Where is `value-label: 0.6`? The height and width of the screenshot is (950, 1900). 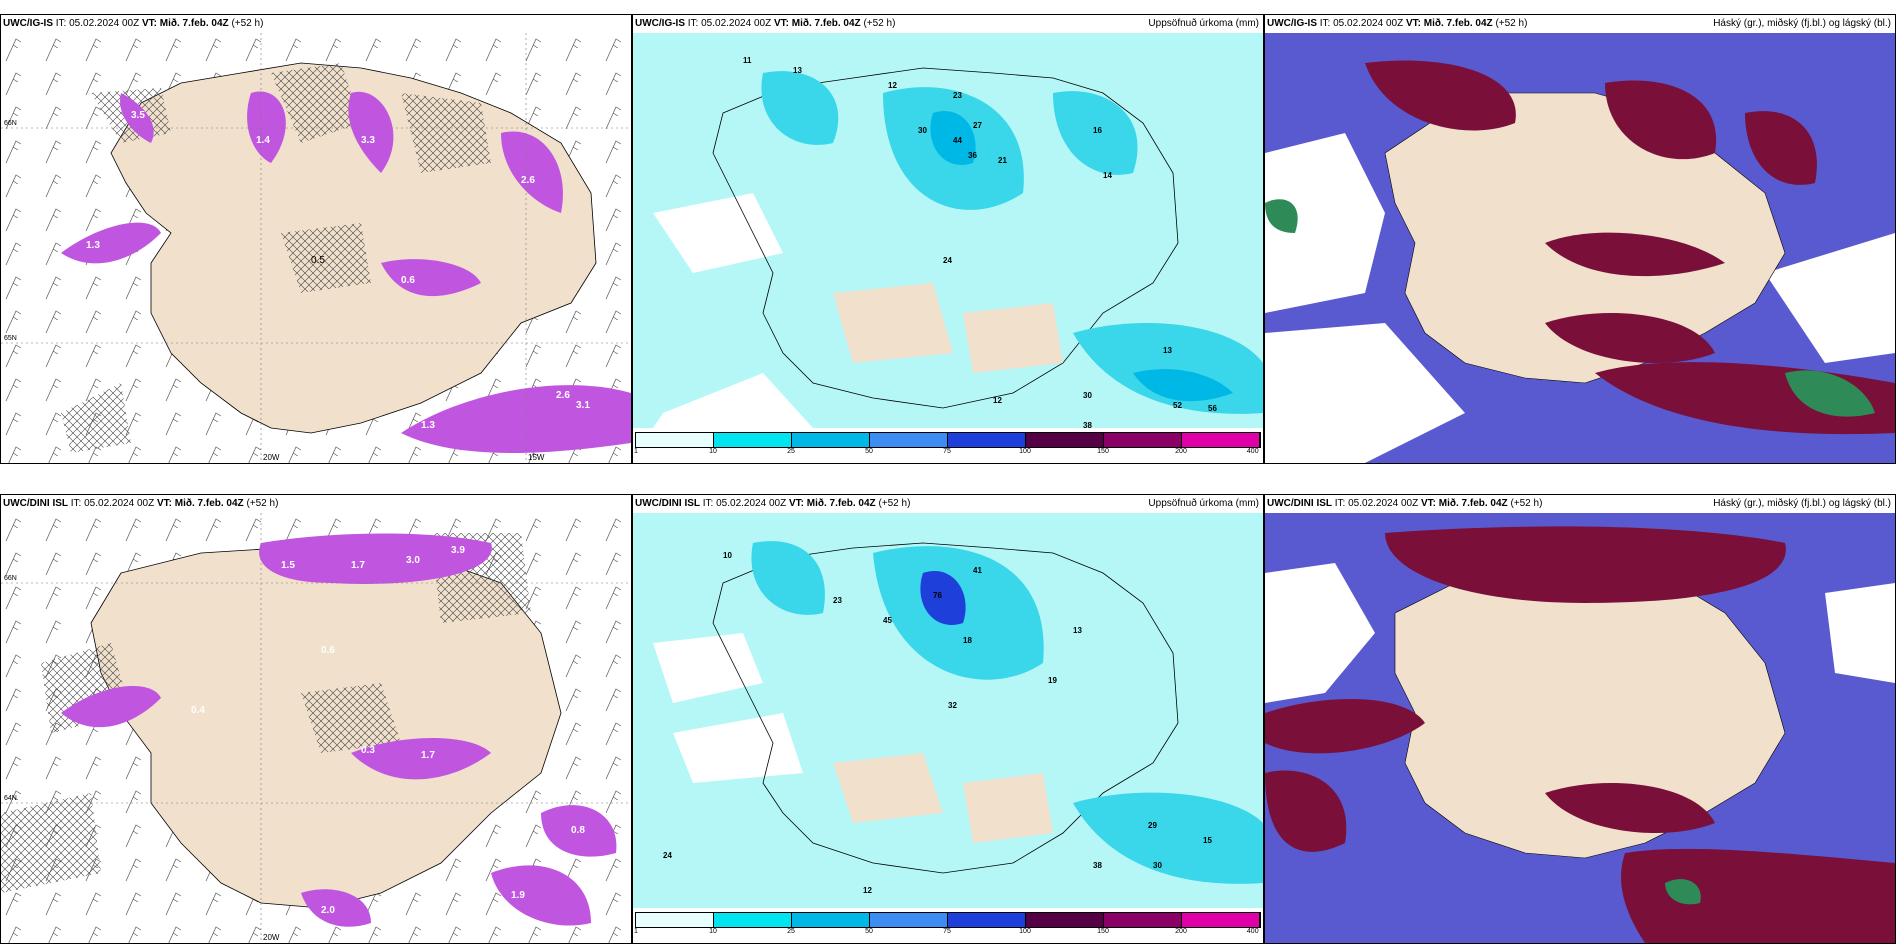 value-label: 0.6 is located at coordinates (408, 280).